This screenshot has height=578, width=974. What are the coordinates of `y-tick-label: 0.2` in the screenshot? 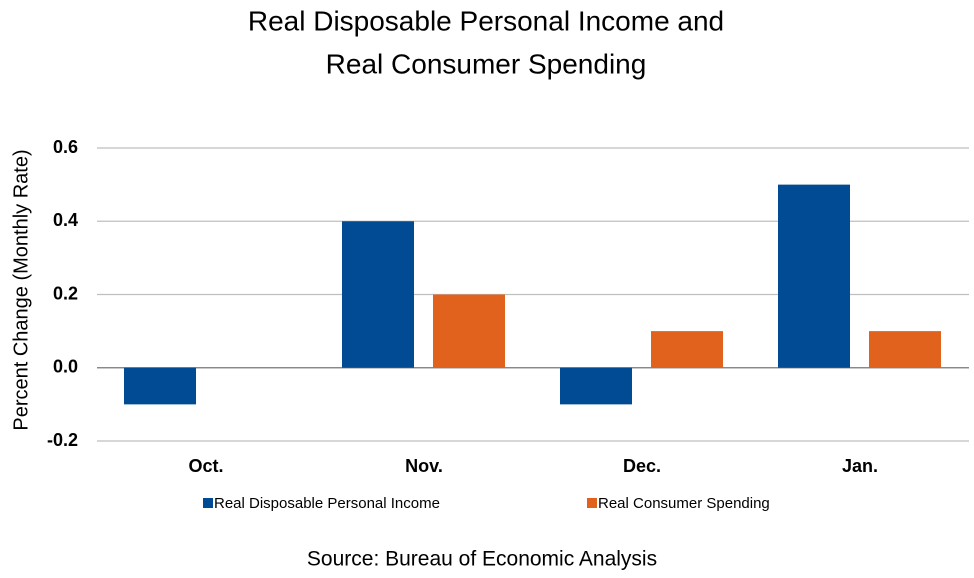 It's located at (65, 293).